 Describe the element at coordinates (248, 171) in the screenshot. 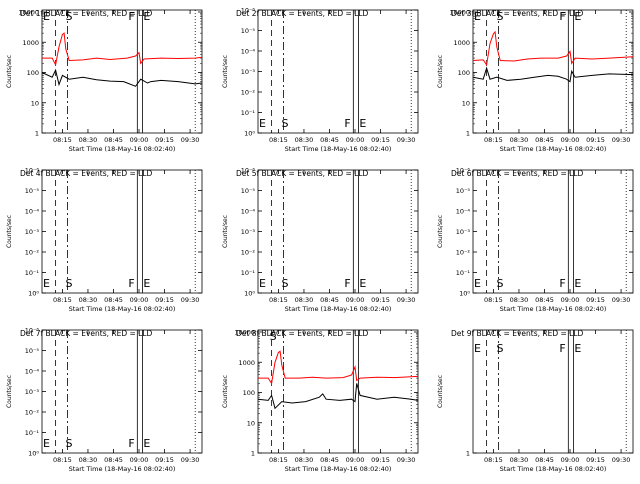

I see `y-tick-label: 10⁻⁶` at that location.